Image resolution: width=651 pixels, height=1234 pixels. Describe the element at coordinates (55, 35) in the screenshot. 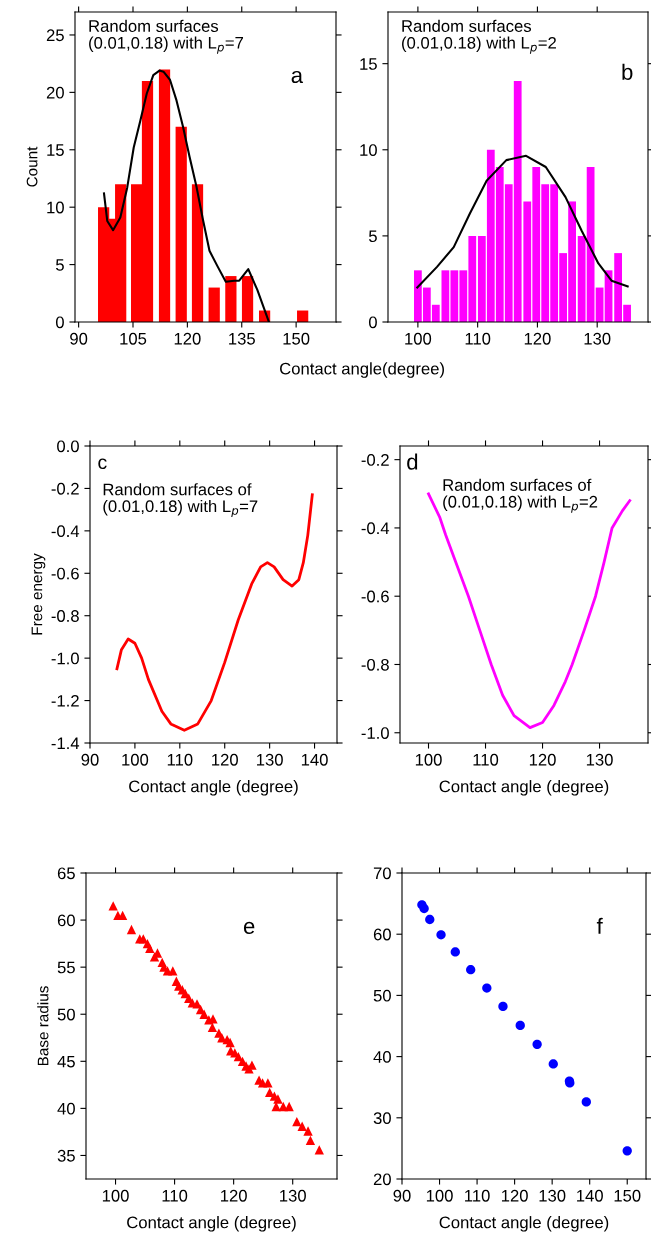

I see `y-tick-label: 25` at that location.